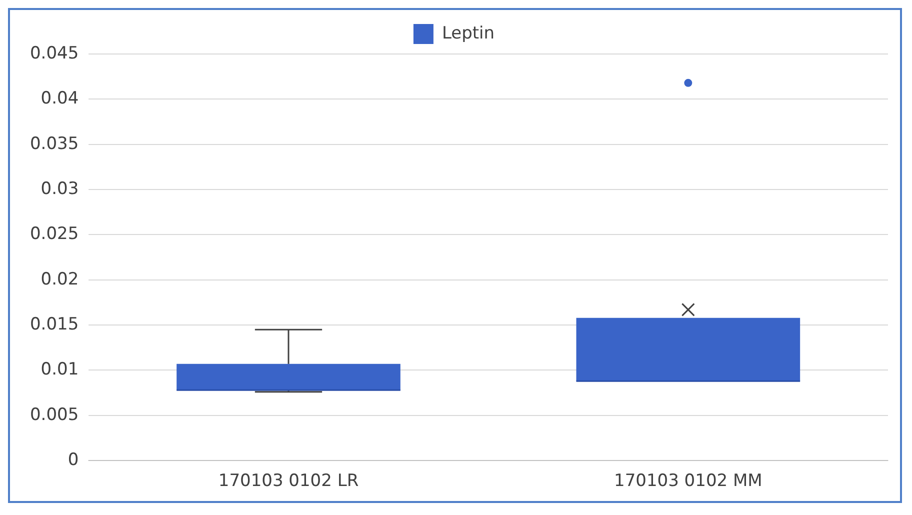  Describe the element at coordinates (54, 414) in the screenshot. I see `y-tick-label: 0.005` at that location.